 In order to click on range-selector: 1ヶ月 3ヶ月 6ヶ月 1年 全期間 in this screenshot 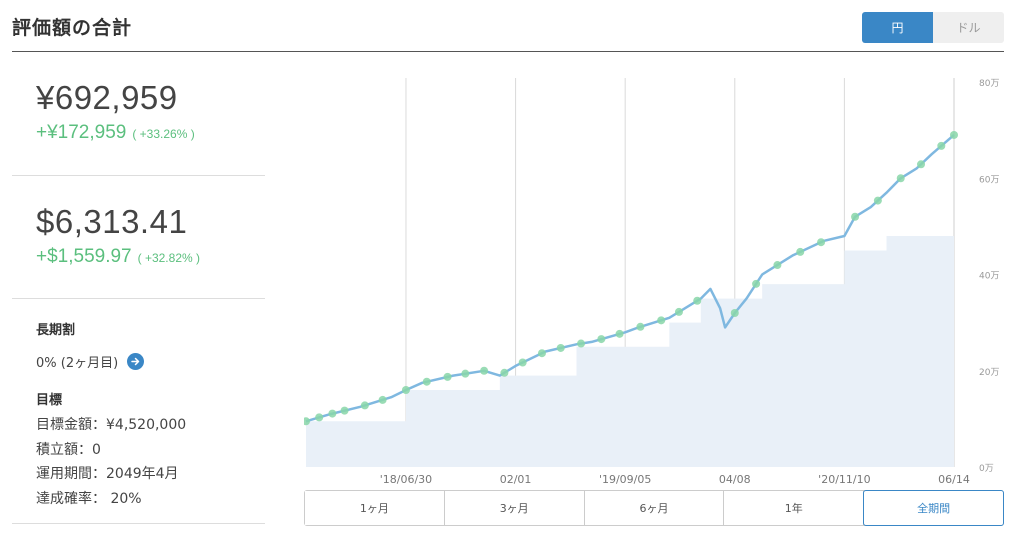, I will do `click(654, 508)`.